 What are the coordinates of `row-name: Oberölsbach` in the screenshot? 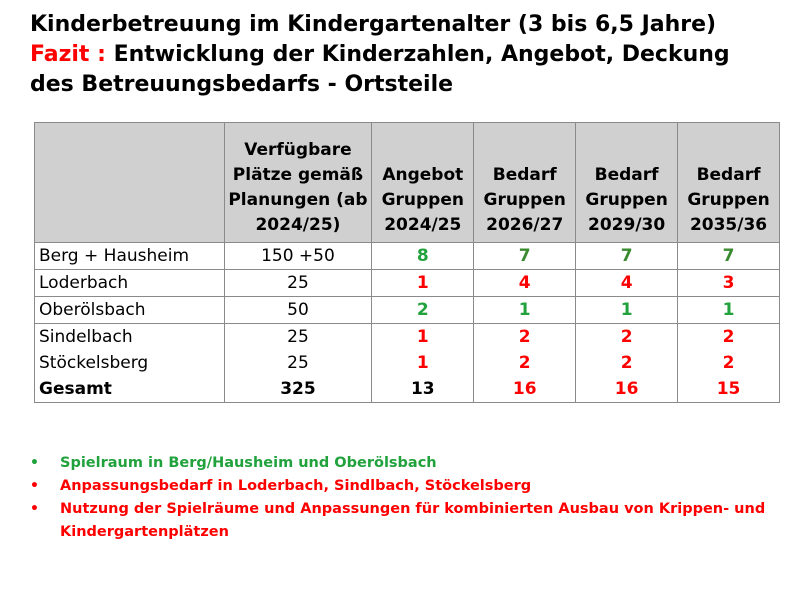 It's located at (129, 310).